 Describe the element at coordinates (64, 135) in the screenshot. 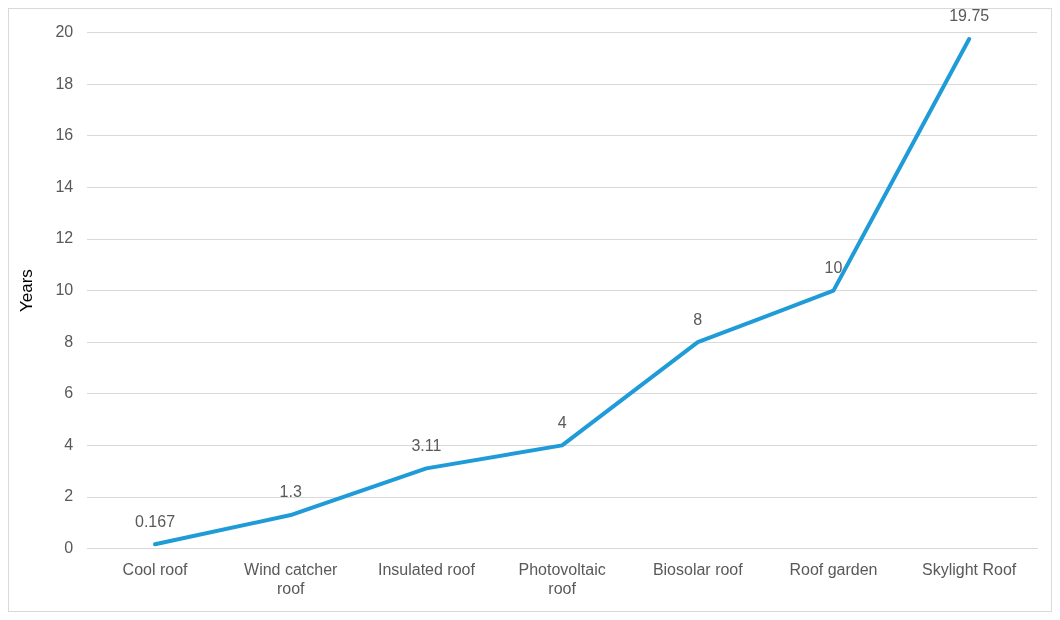

I see `y-tick-label: 16` at that location.